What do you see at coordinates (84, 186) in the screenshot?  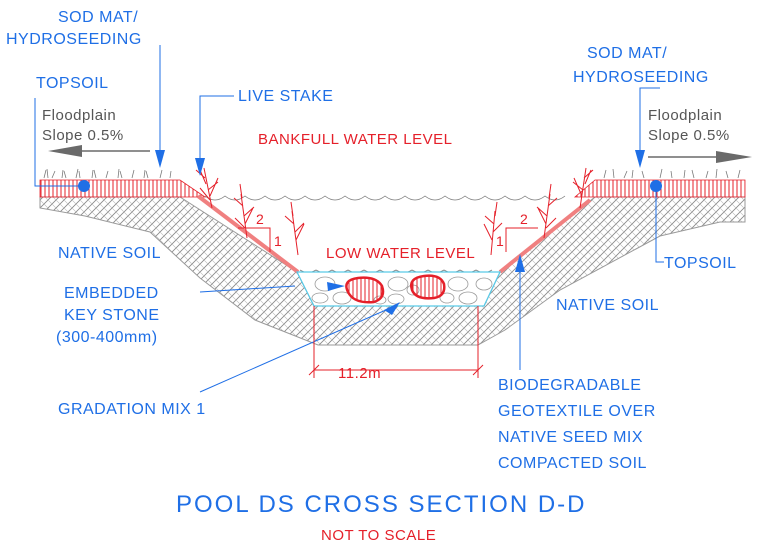 I see `topsoil-marker-left` at bounding box center [84, 186].